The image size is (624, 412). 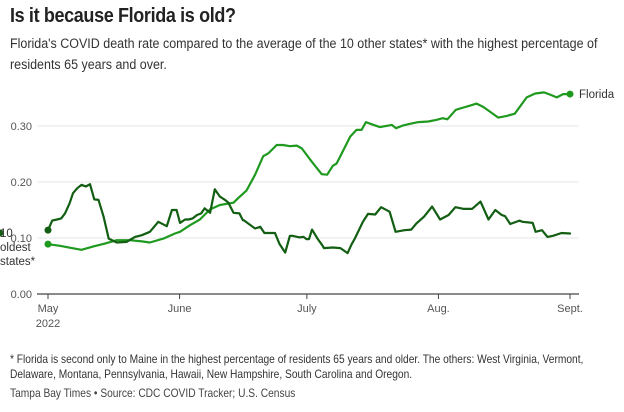 What do you see at coordinates (21, 295) in the screenshot?
I see `y-tick-label: 0.00` at bounding box center [21, 295].